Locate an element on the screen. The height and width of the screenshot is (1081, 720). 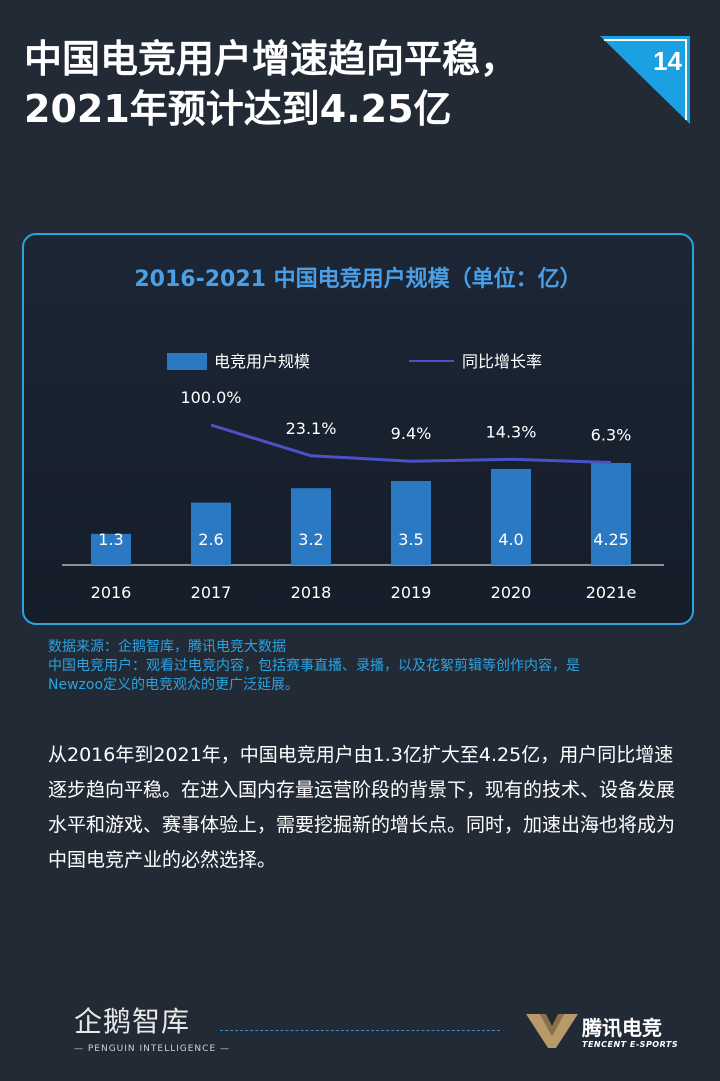
legend-bar-label: 电竞用户规模 is located at coordinates (262, 361).